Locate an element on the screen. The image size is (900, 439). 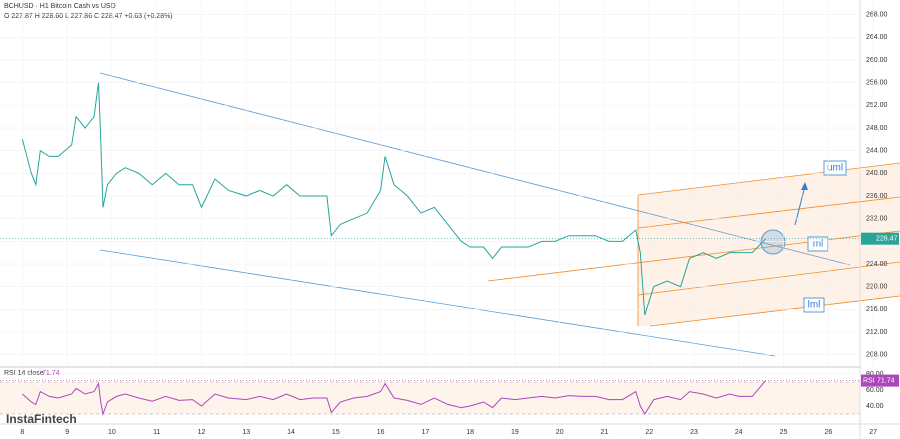
price-tag-name: RSI is located at coordinates (869, 380).